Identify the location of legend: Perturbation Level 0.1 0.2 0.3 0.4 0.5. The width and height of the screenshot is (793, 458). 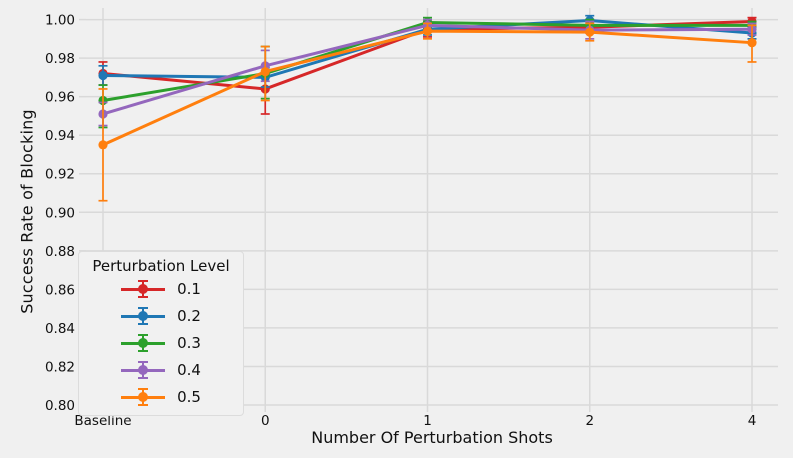
(161, 333).